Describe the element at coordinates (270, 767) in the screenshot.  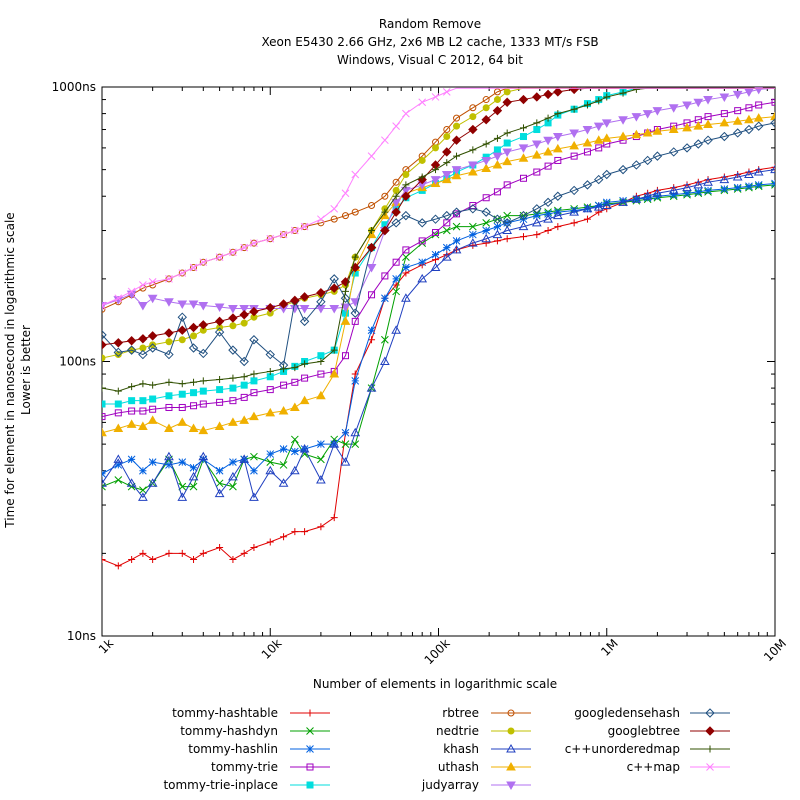
I see `legend-item-tommy-trie: tommy-trie` at that location.